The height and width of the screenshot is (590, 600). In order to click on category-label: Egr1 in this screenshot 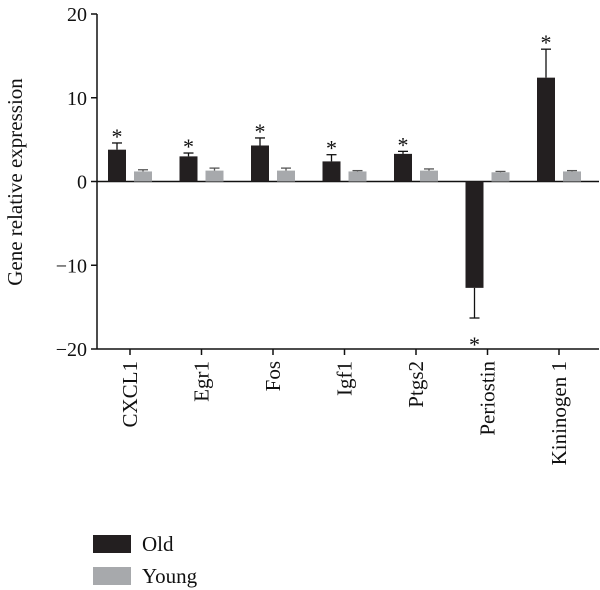, I will do `click(202, 381)`.